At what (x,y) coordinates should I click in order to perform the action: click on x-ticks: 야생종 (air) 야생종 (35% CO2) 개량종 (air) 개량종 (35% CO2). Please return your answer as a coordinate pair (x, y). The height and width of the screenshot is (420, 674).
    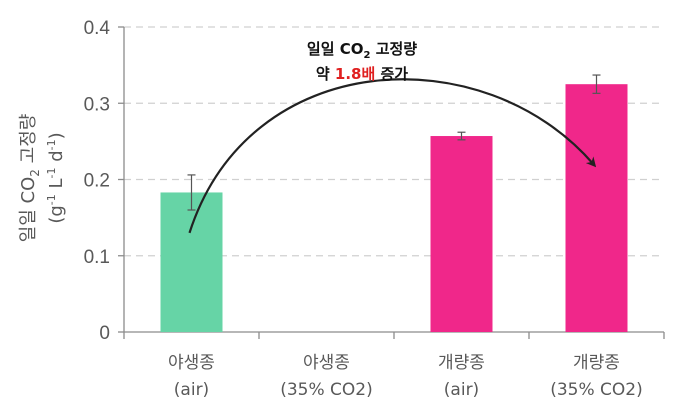
    Looking at the image, I should click on (394, 366).